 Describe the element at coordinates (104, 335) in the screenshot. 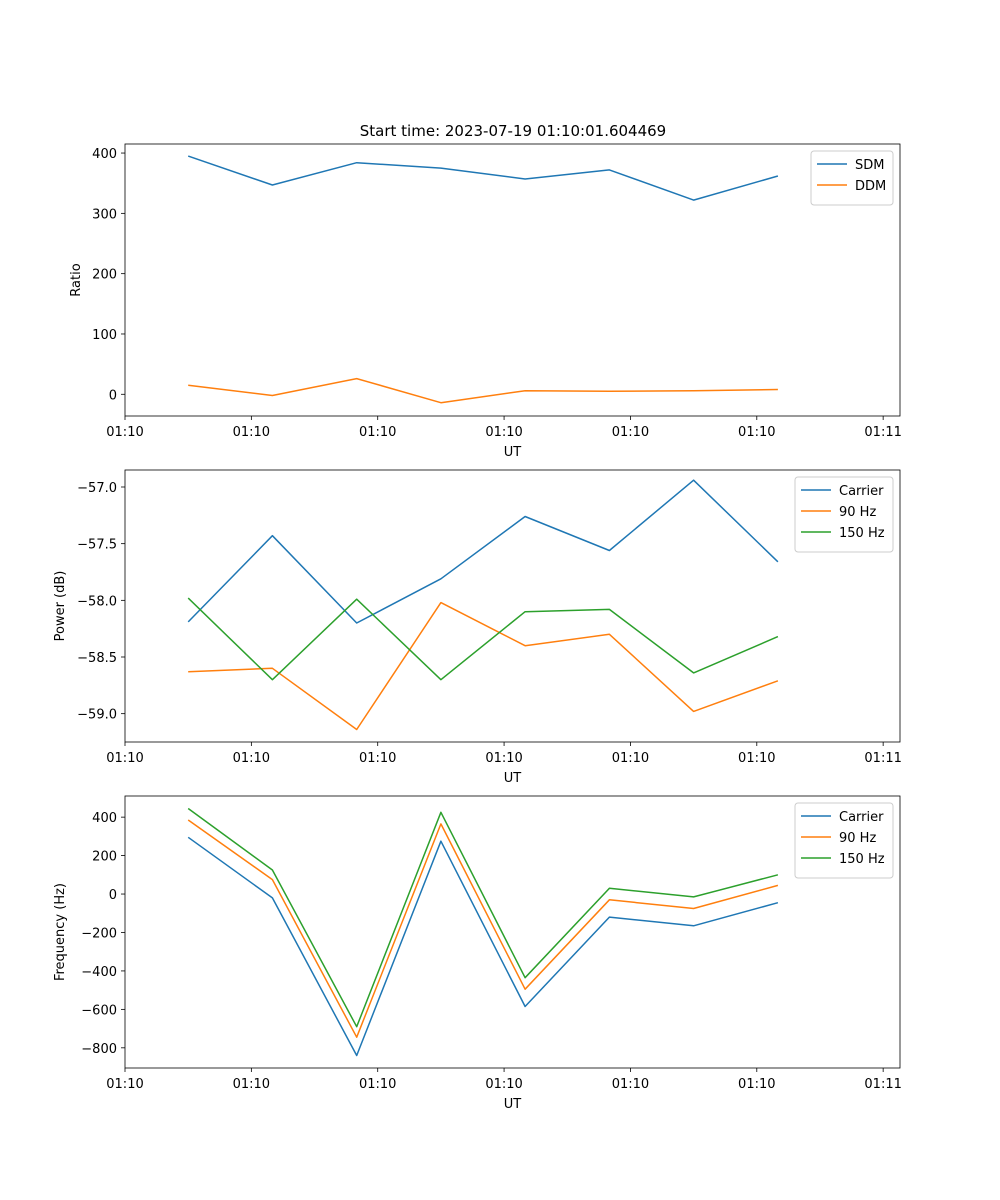

I see `y-tick-label: 100` at that location.